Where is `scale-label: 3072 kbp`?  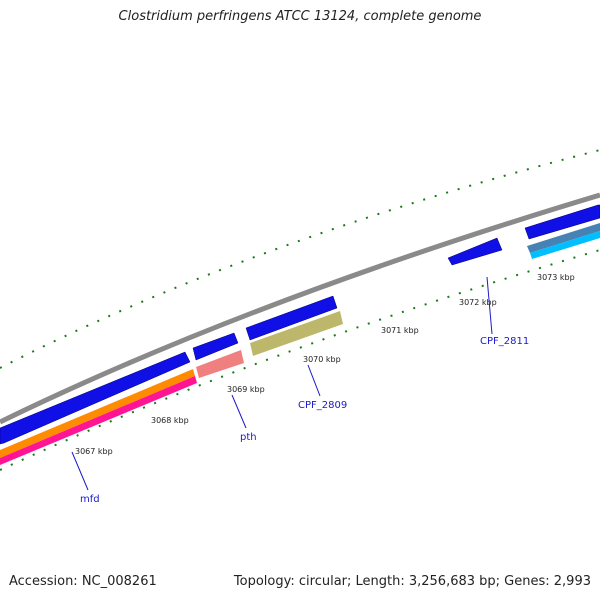
scale-label: 3072 kbp is located at coordinates (478, 302).